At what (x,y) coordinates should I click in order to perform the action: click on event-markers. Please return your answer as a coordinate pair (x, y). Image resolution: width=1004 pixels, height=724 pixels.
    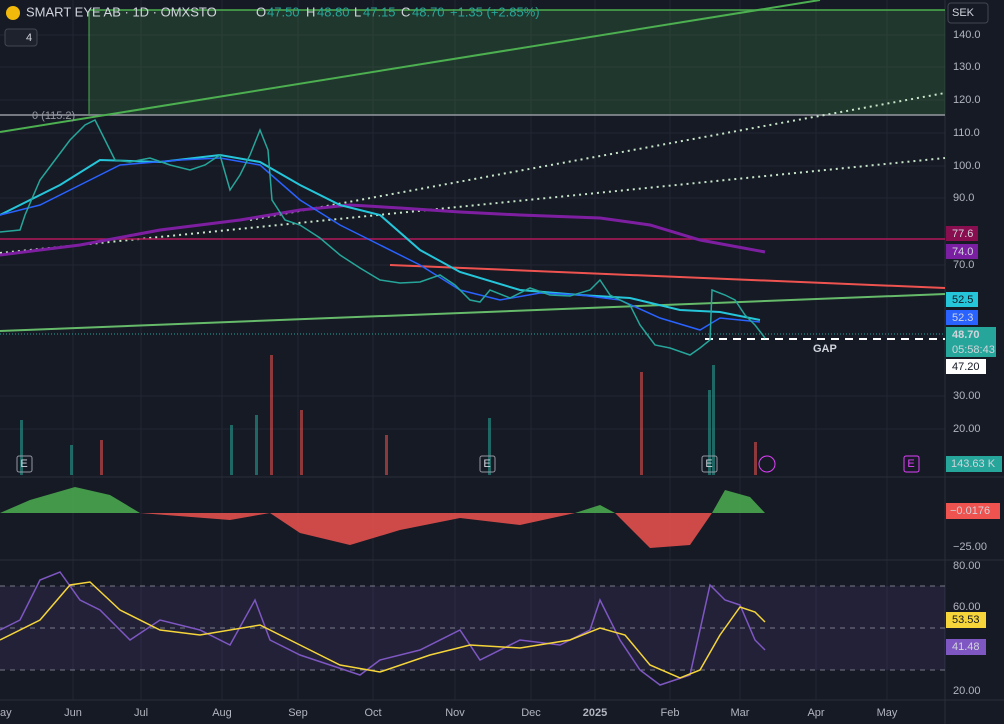
    Looking at the image, I should click on (468, 464).